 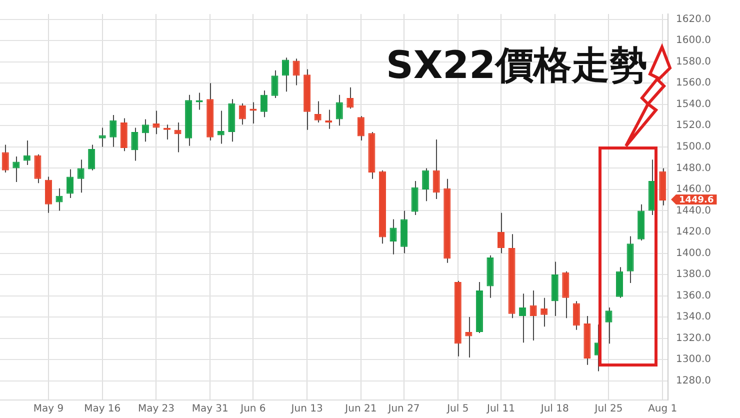 I want to click on y-tick-label: 1580.0, so click(x=693, y=62).